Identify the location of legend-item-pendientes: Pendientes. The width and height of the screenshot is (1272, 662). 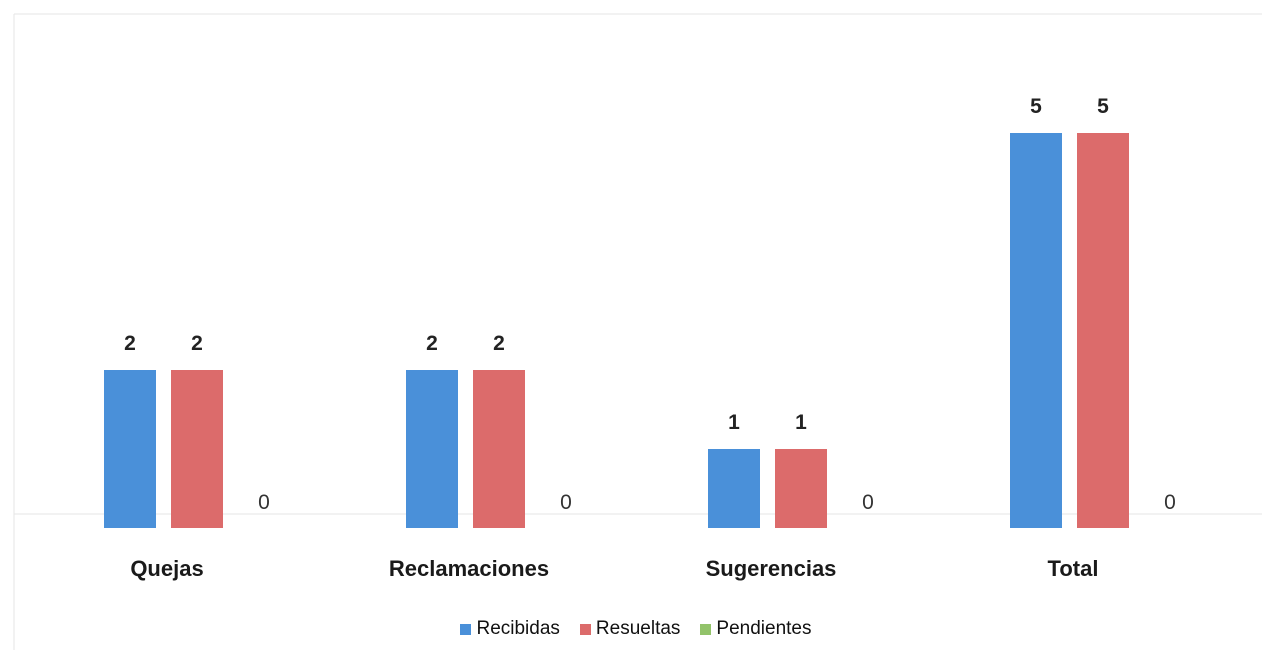
(756, 629).